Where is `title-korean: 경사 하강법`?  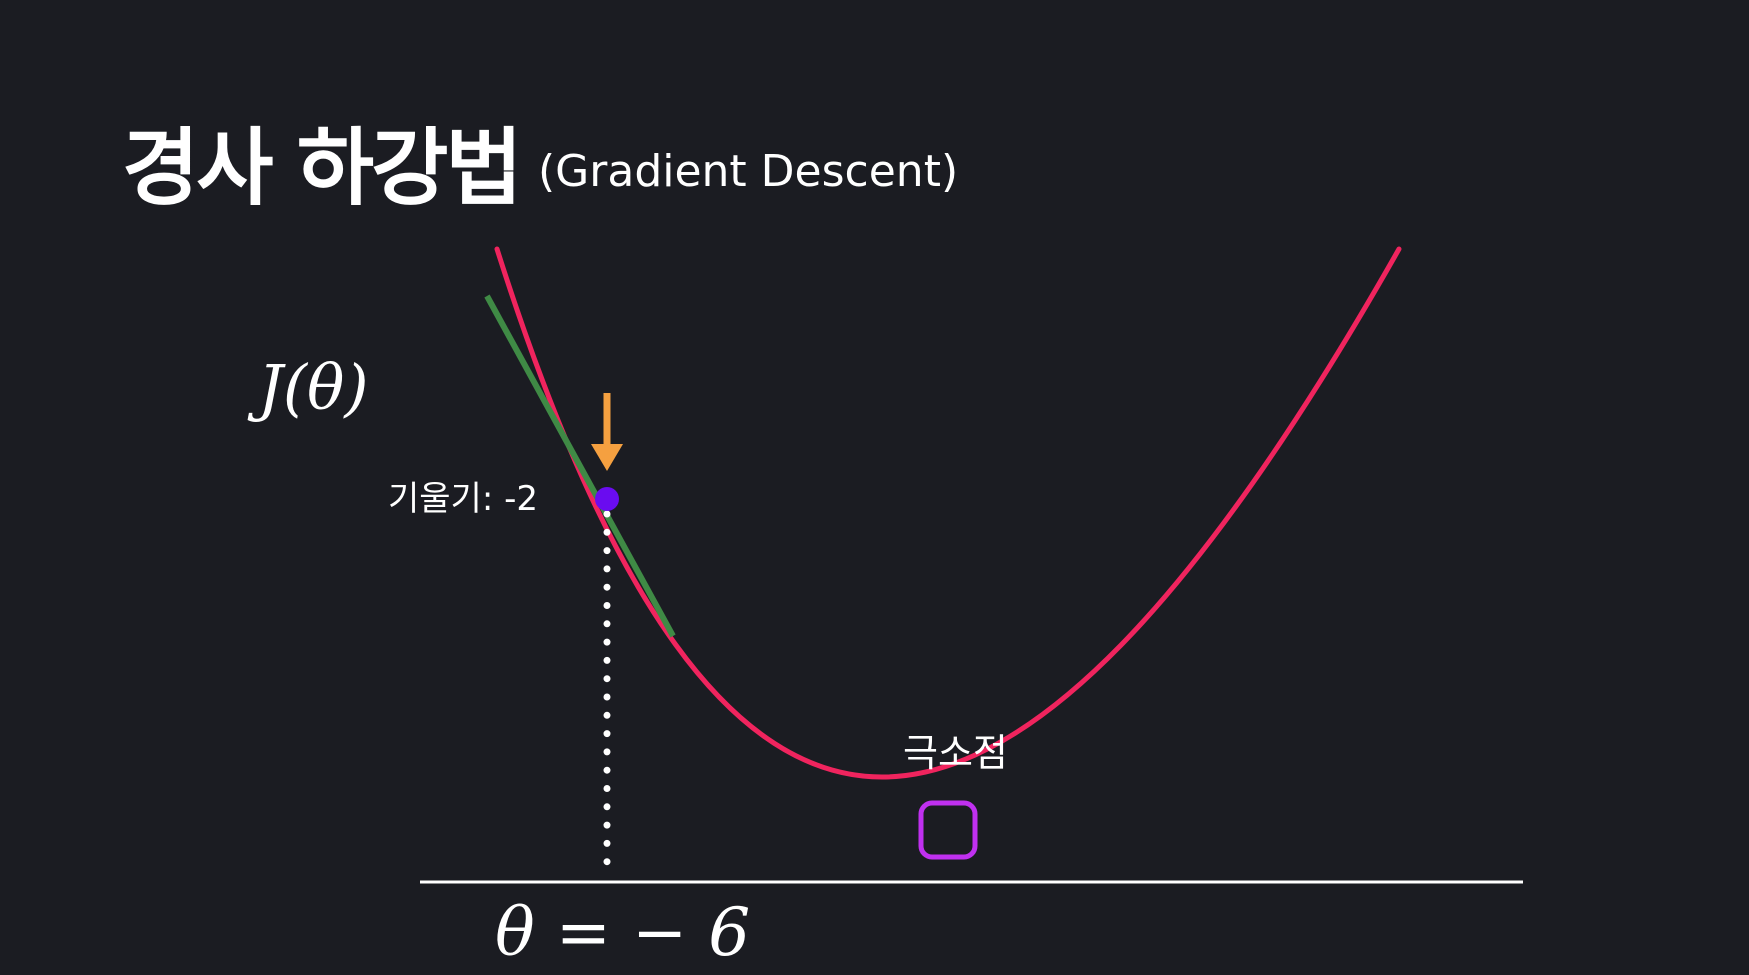
title-korean: 경사 하강법 is located at coordinates (322, 168).